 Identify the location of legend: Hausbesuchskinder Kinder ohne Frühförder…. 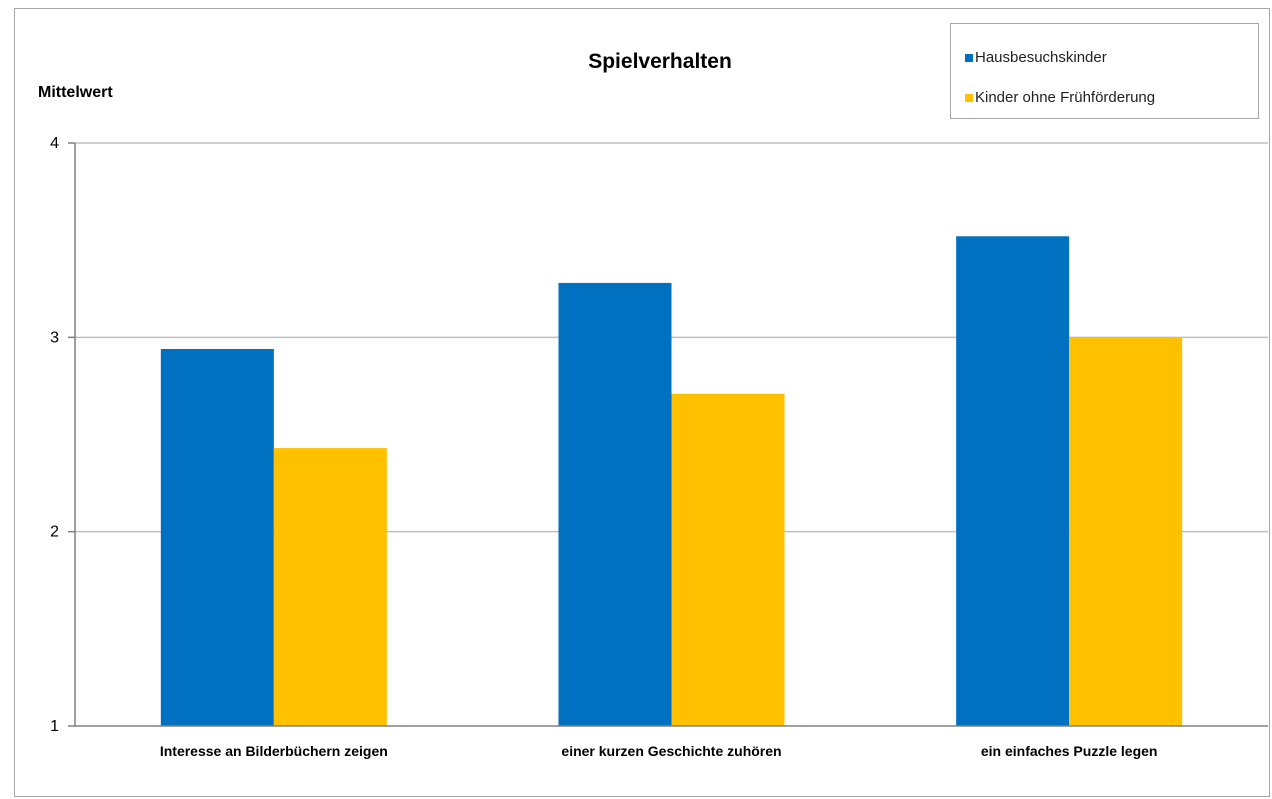
(1104, 71).